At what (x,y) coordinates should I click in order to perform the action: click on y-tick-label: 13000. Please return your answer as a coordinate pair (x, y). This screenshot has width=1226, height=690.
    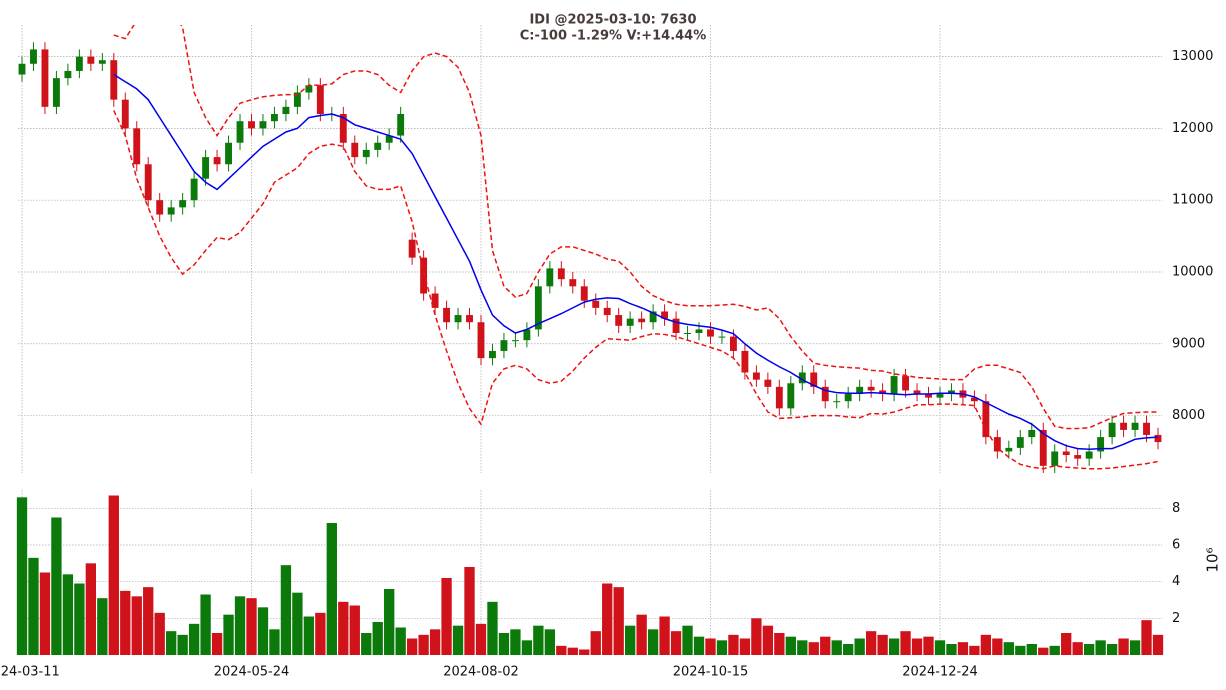
    Looking at the image, I should click on (1192, 56).